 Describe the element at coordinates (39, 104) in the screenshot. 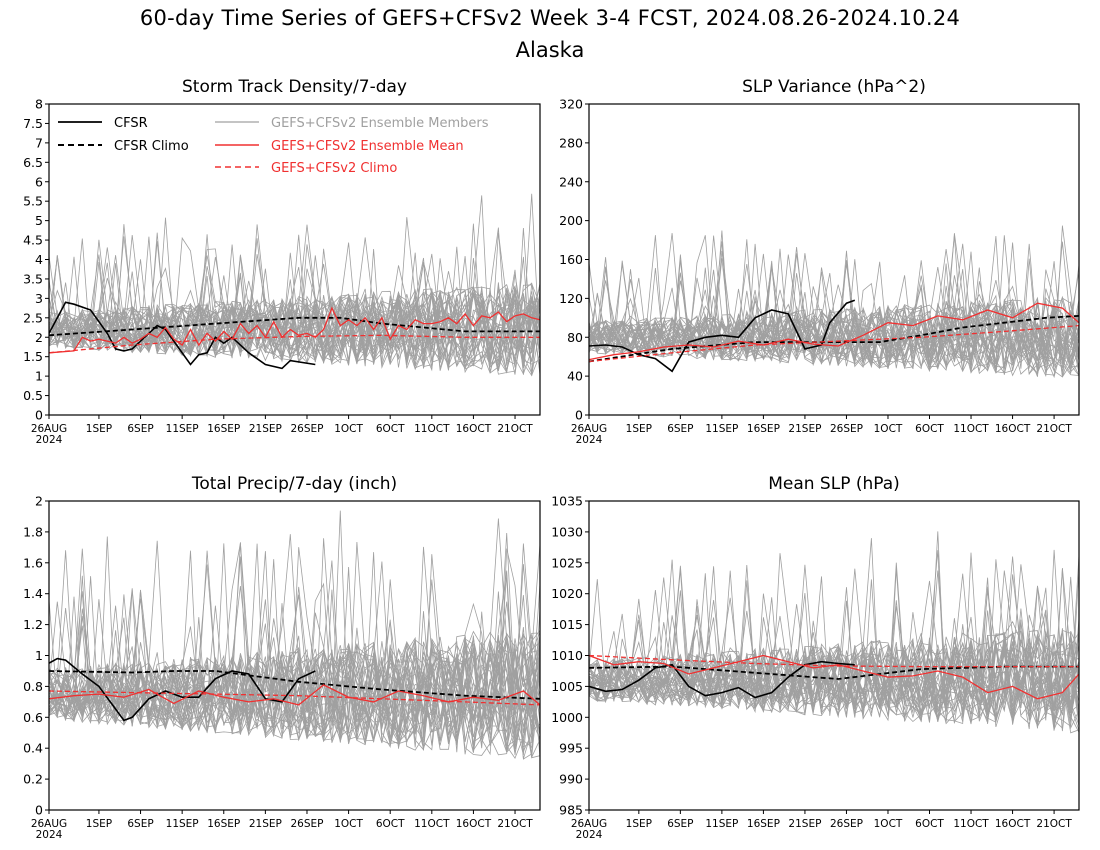

I see `y-tick-label: 8` at that location.